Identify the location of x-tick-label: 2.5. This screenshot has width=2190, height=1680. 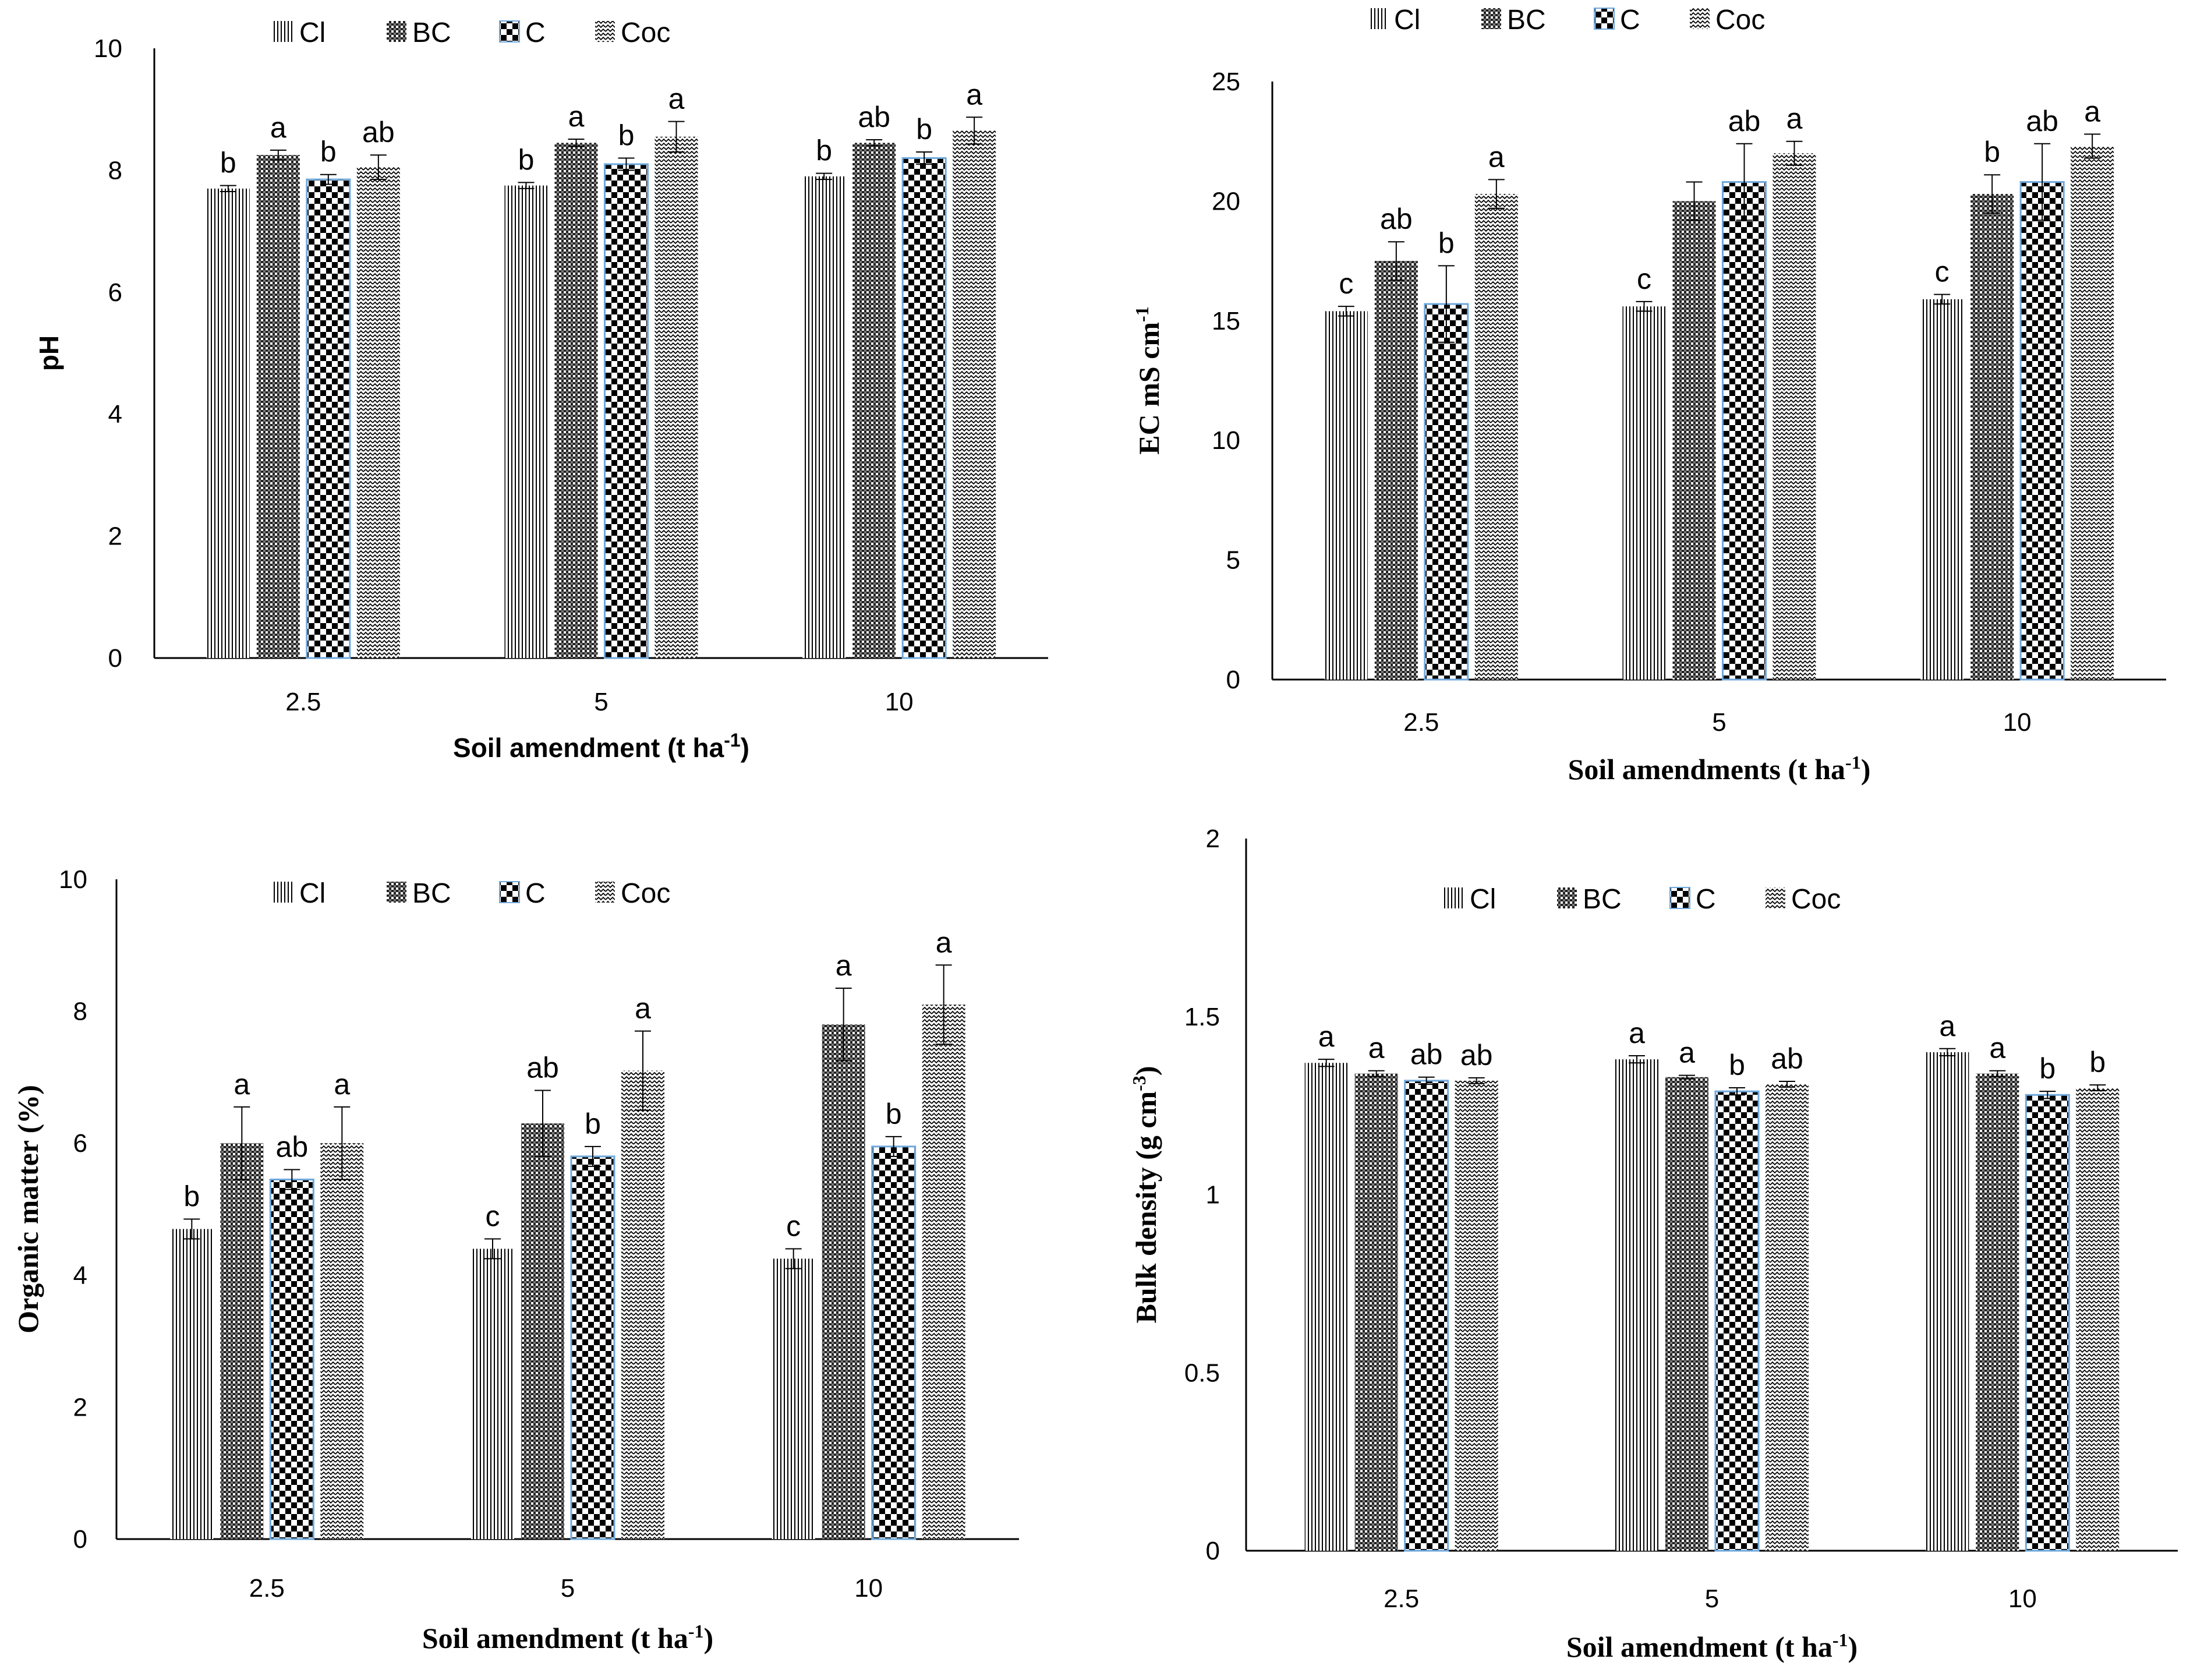
(1401, 1598).